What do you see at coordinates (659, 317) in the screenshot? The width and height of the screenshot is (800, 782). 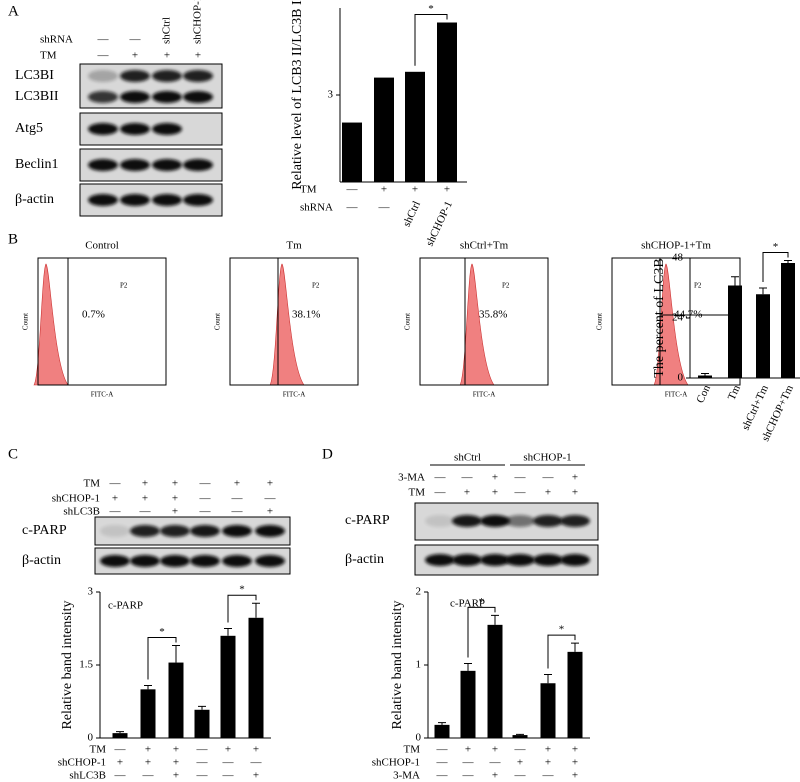 I see `y-axis-label: The percent of LC3B` at bounding box center [659, 317].